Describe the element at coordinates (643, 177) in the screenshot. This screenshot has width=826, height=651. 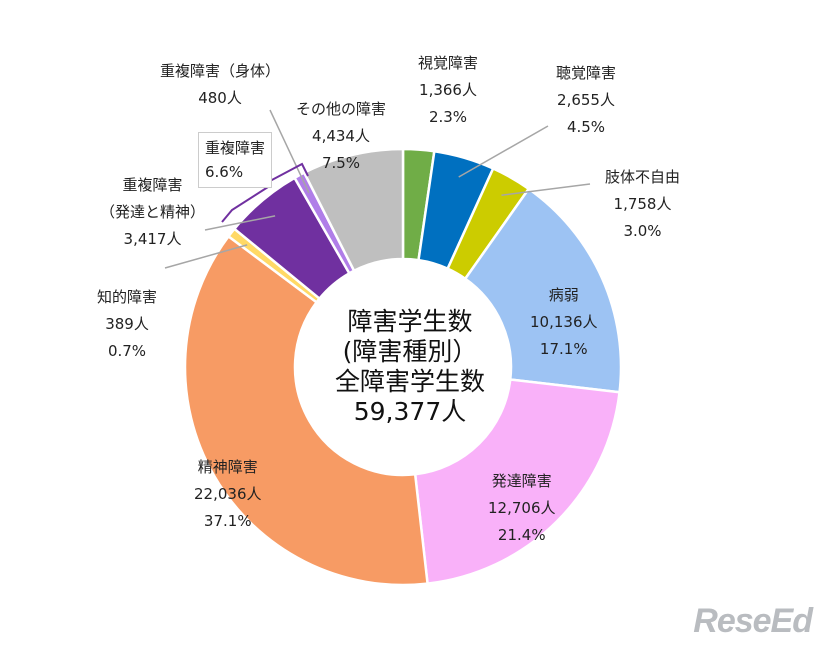
I see `label-physical-name: 肢体不自由` at that location.